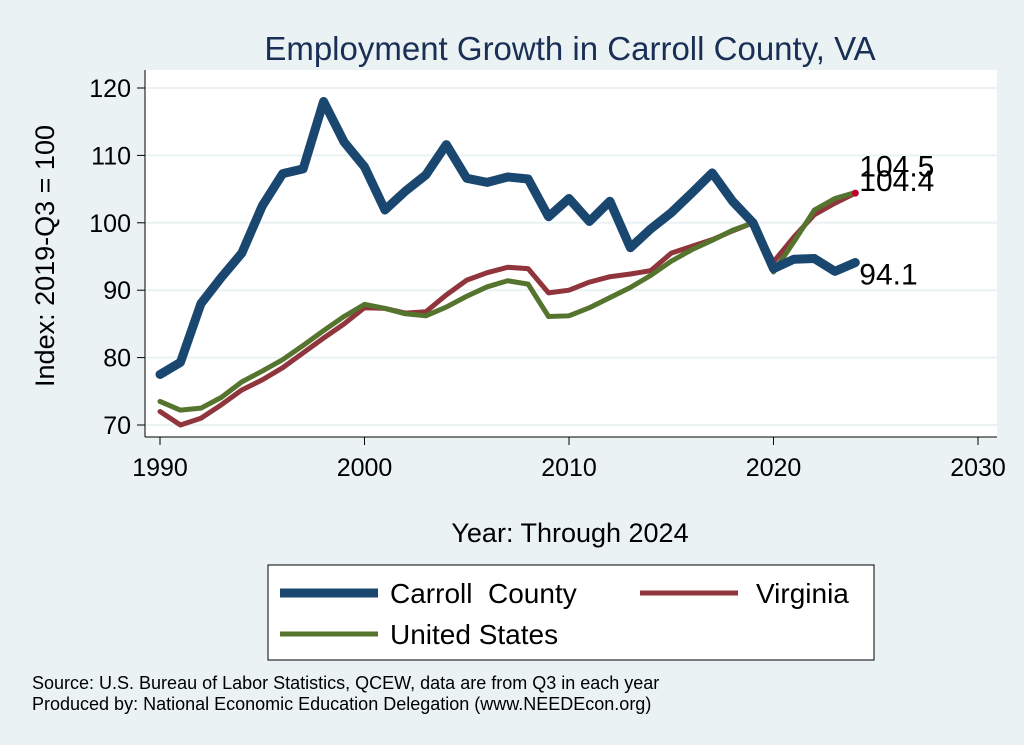 The height and width of the screenshot is (745, 1024). What do you see at coordinates (569, 48) in the screenshot?
I see `chart-title: Employment Growth in Carroll County, VA` at bounding box center [569, 48].